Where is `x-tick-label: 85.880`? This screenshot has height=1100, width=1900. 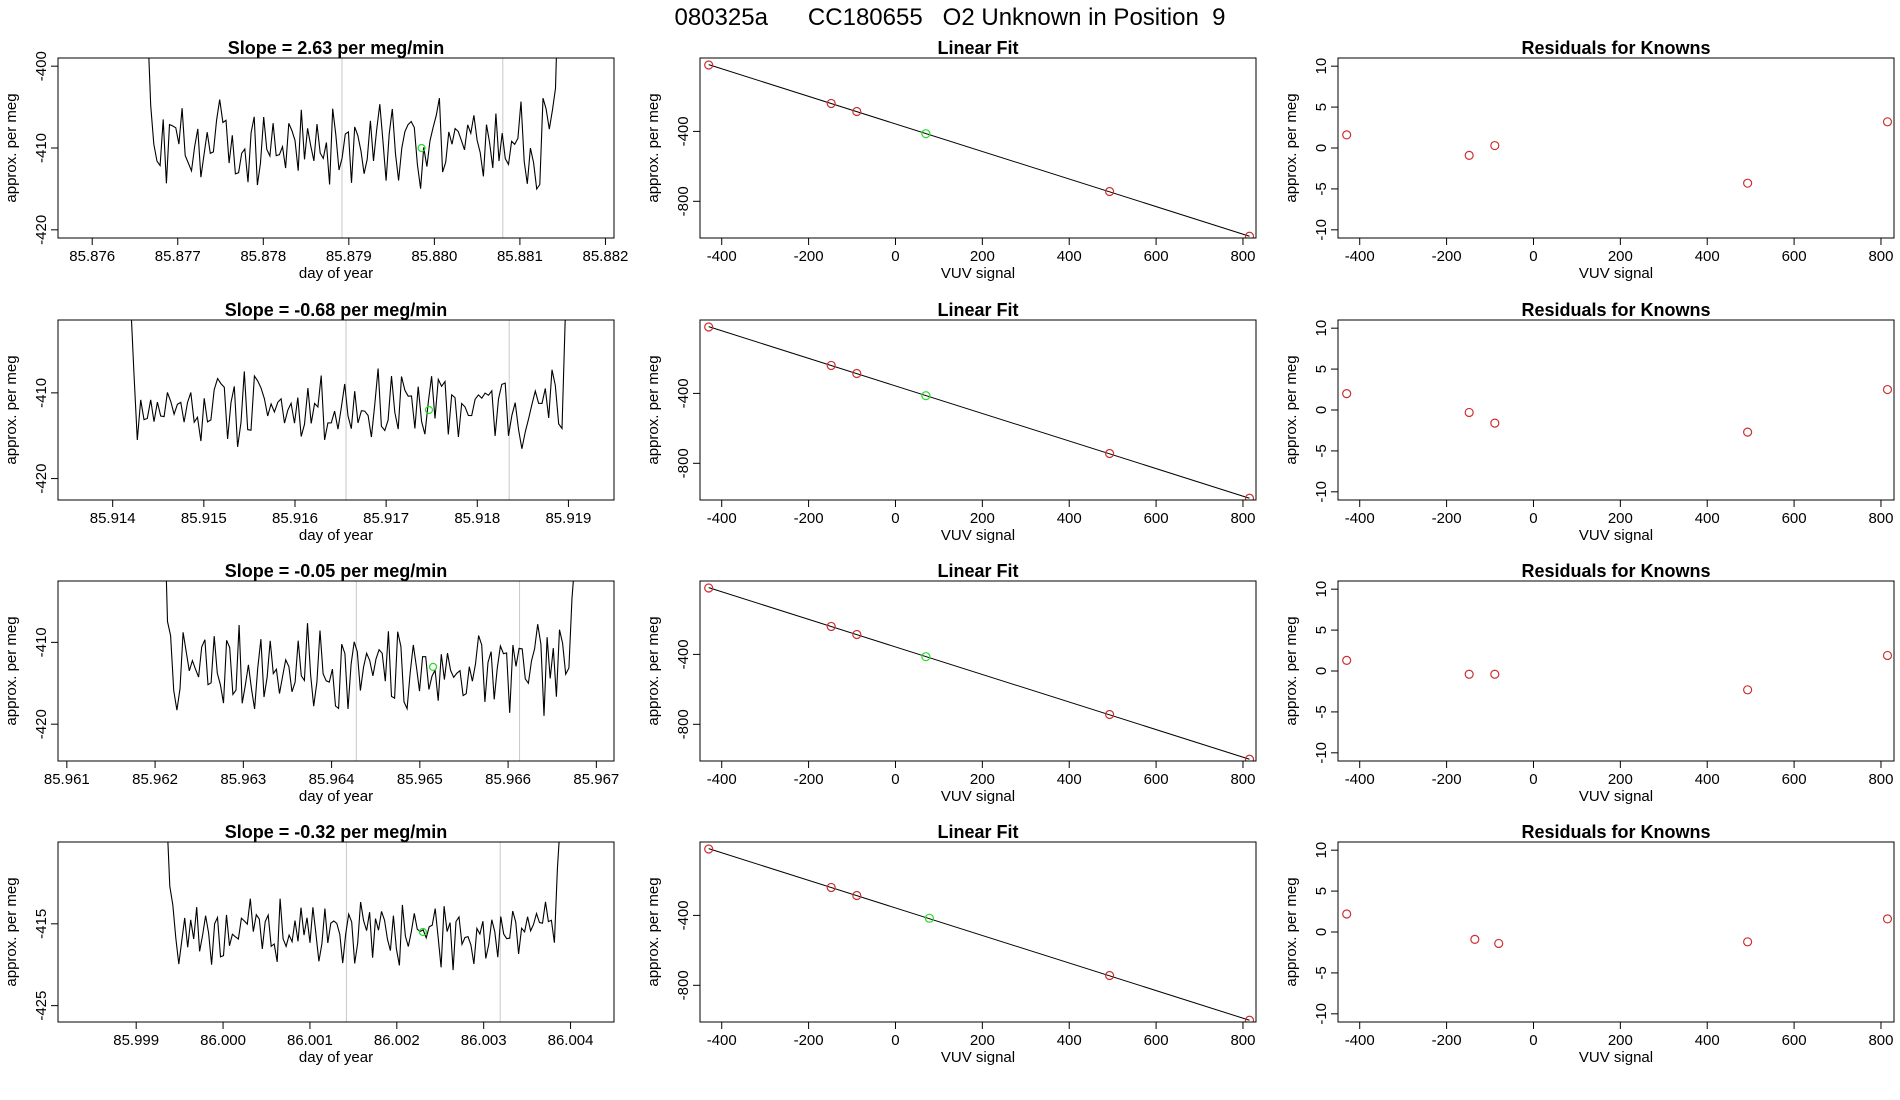 x-tick-label: 85.880 is located at coordinates (434, 256).